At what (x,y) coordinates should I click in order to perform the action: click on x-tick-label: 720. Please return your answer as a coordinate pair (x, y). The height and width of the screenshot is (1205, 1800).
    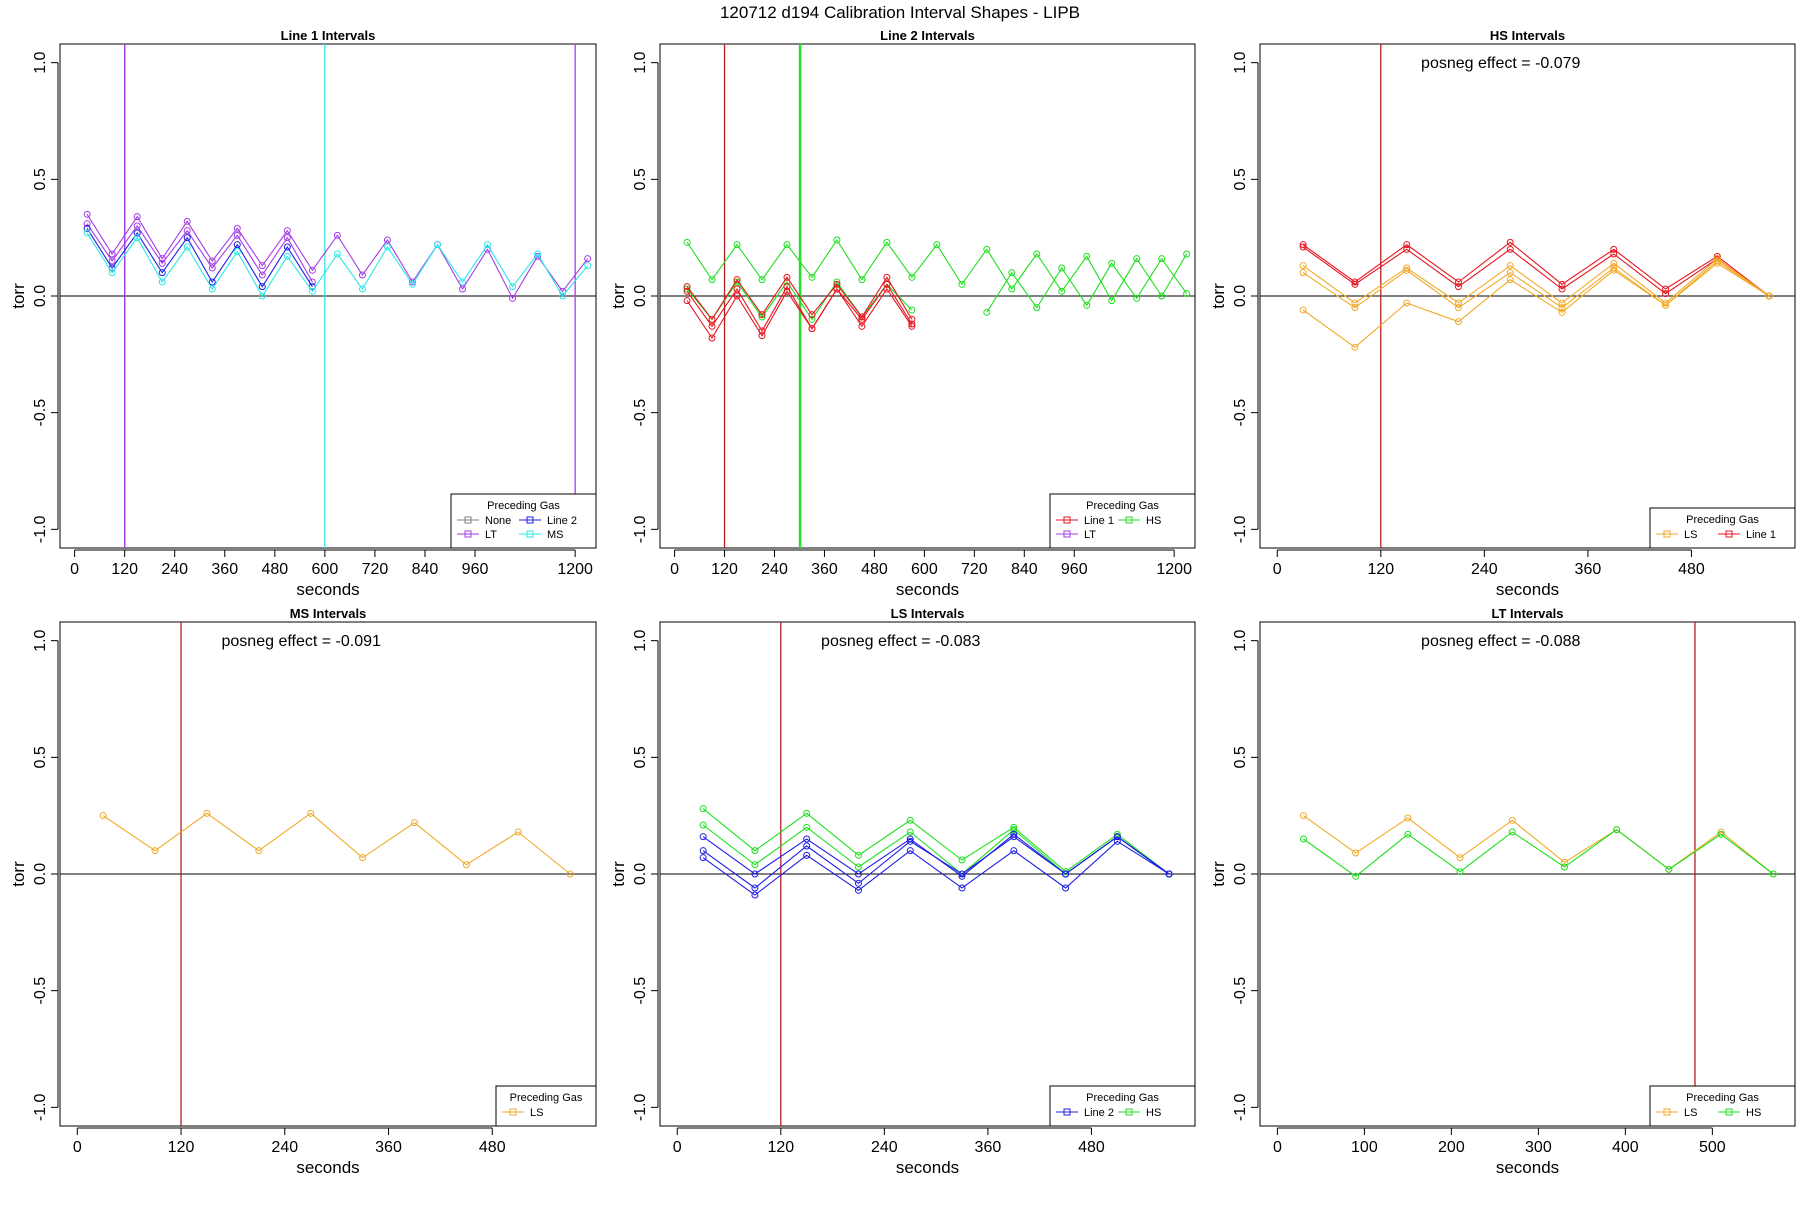
    Looking at the image, I should click on (375, 569).